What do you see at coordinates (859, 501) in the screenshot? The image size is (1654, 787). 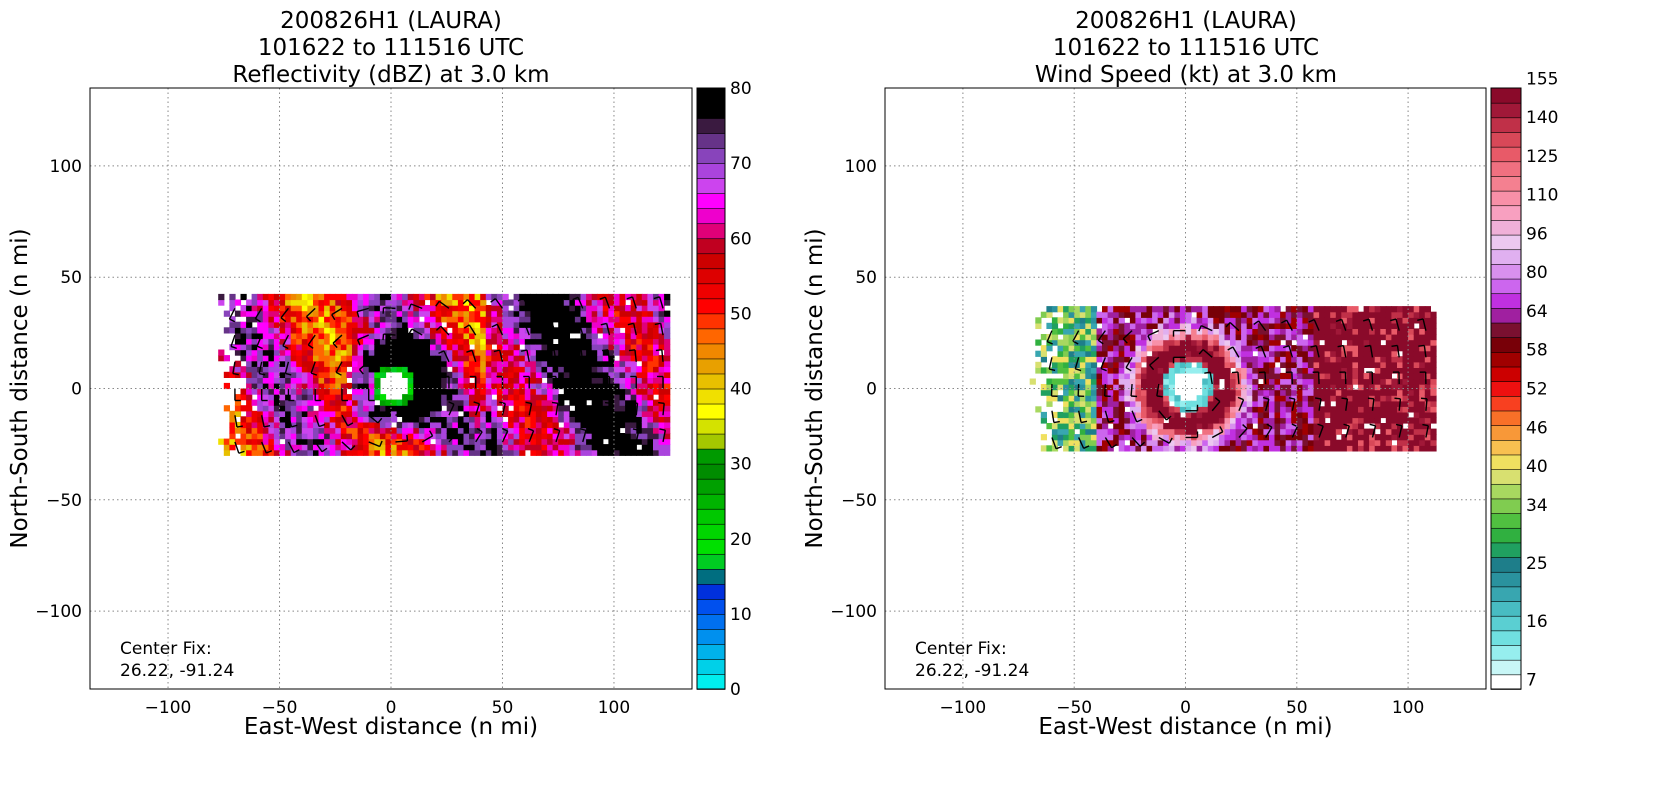 I see `y-tick-label: −50` at bounding box center [859, 501].